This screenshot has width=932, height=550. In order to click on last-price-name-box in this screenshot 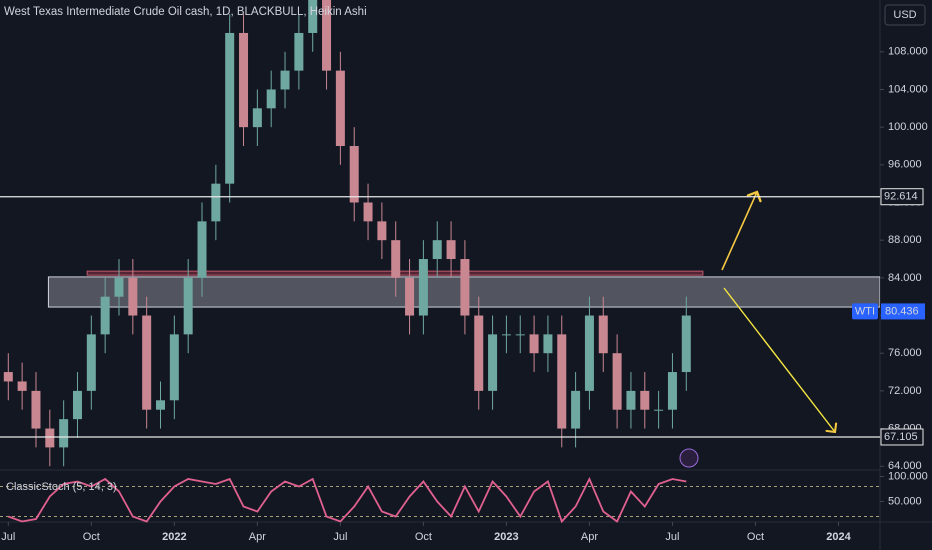, I will do `click(865, 311)`.